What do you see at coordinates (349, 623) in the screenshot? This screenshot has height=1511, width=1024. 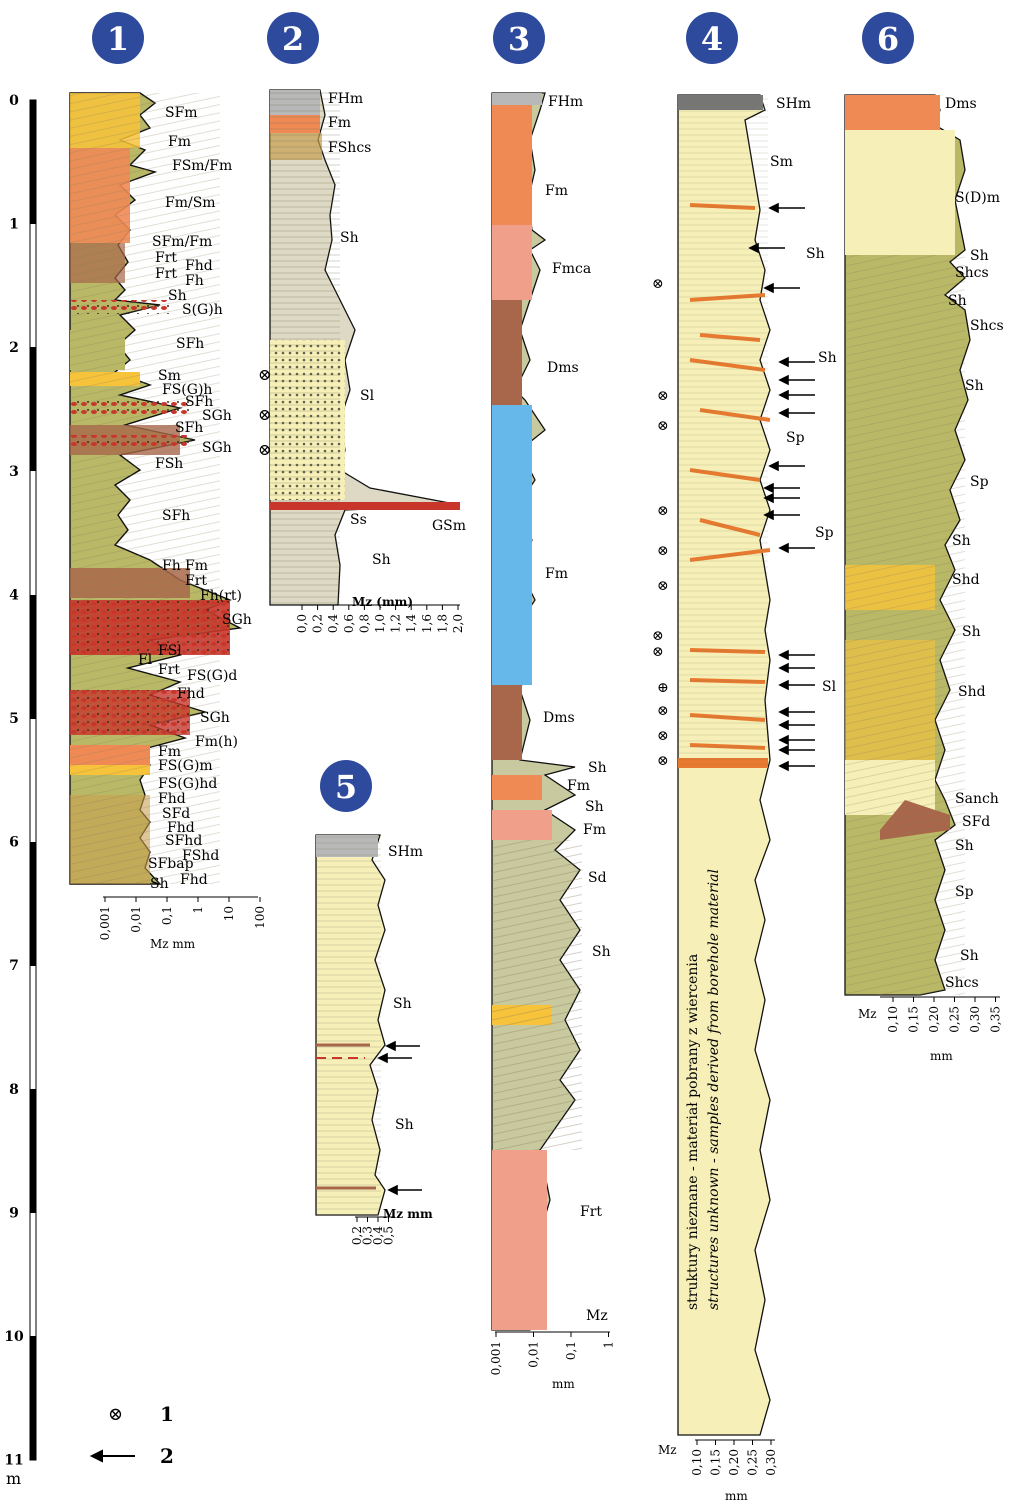 I see `axis-tick-label: 0,6` at bounding box center [349, 623].